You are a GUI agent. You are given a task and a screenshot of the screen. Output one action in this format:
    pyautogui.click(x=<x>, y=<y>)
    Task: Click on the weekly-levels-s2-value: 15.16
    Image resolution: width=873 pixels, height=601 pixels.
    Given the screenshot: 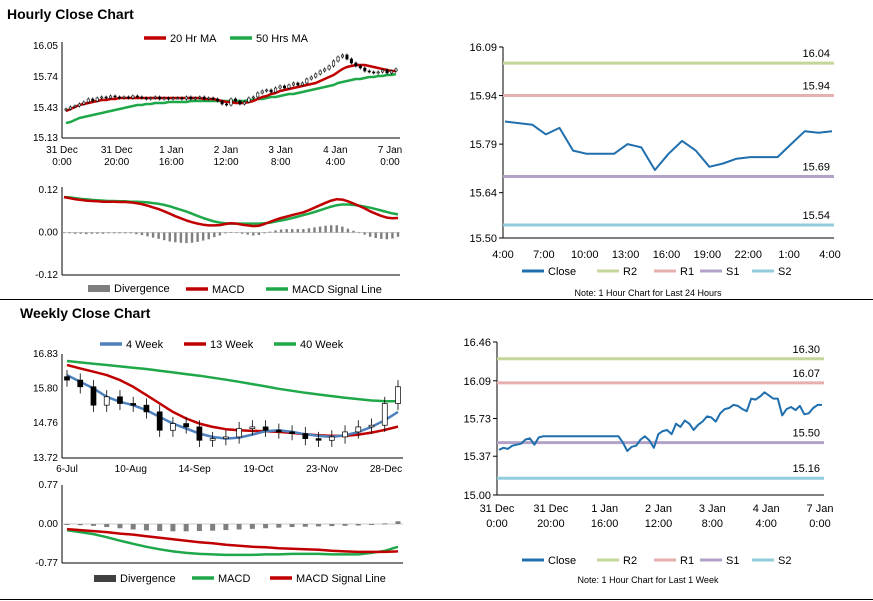 What is the action you would take?
    pyautogui.click(x=806, y=469)
    